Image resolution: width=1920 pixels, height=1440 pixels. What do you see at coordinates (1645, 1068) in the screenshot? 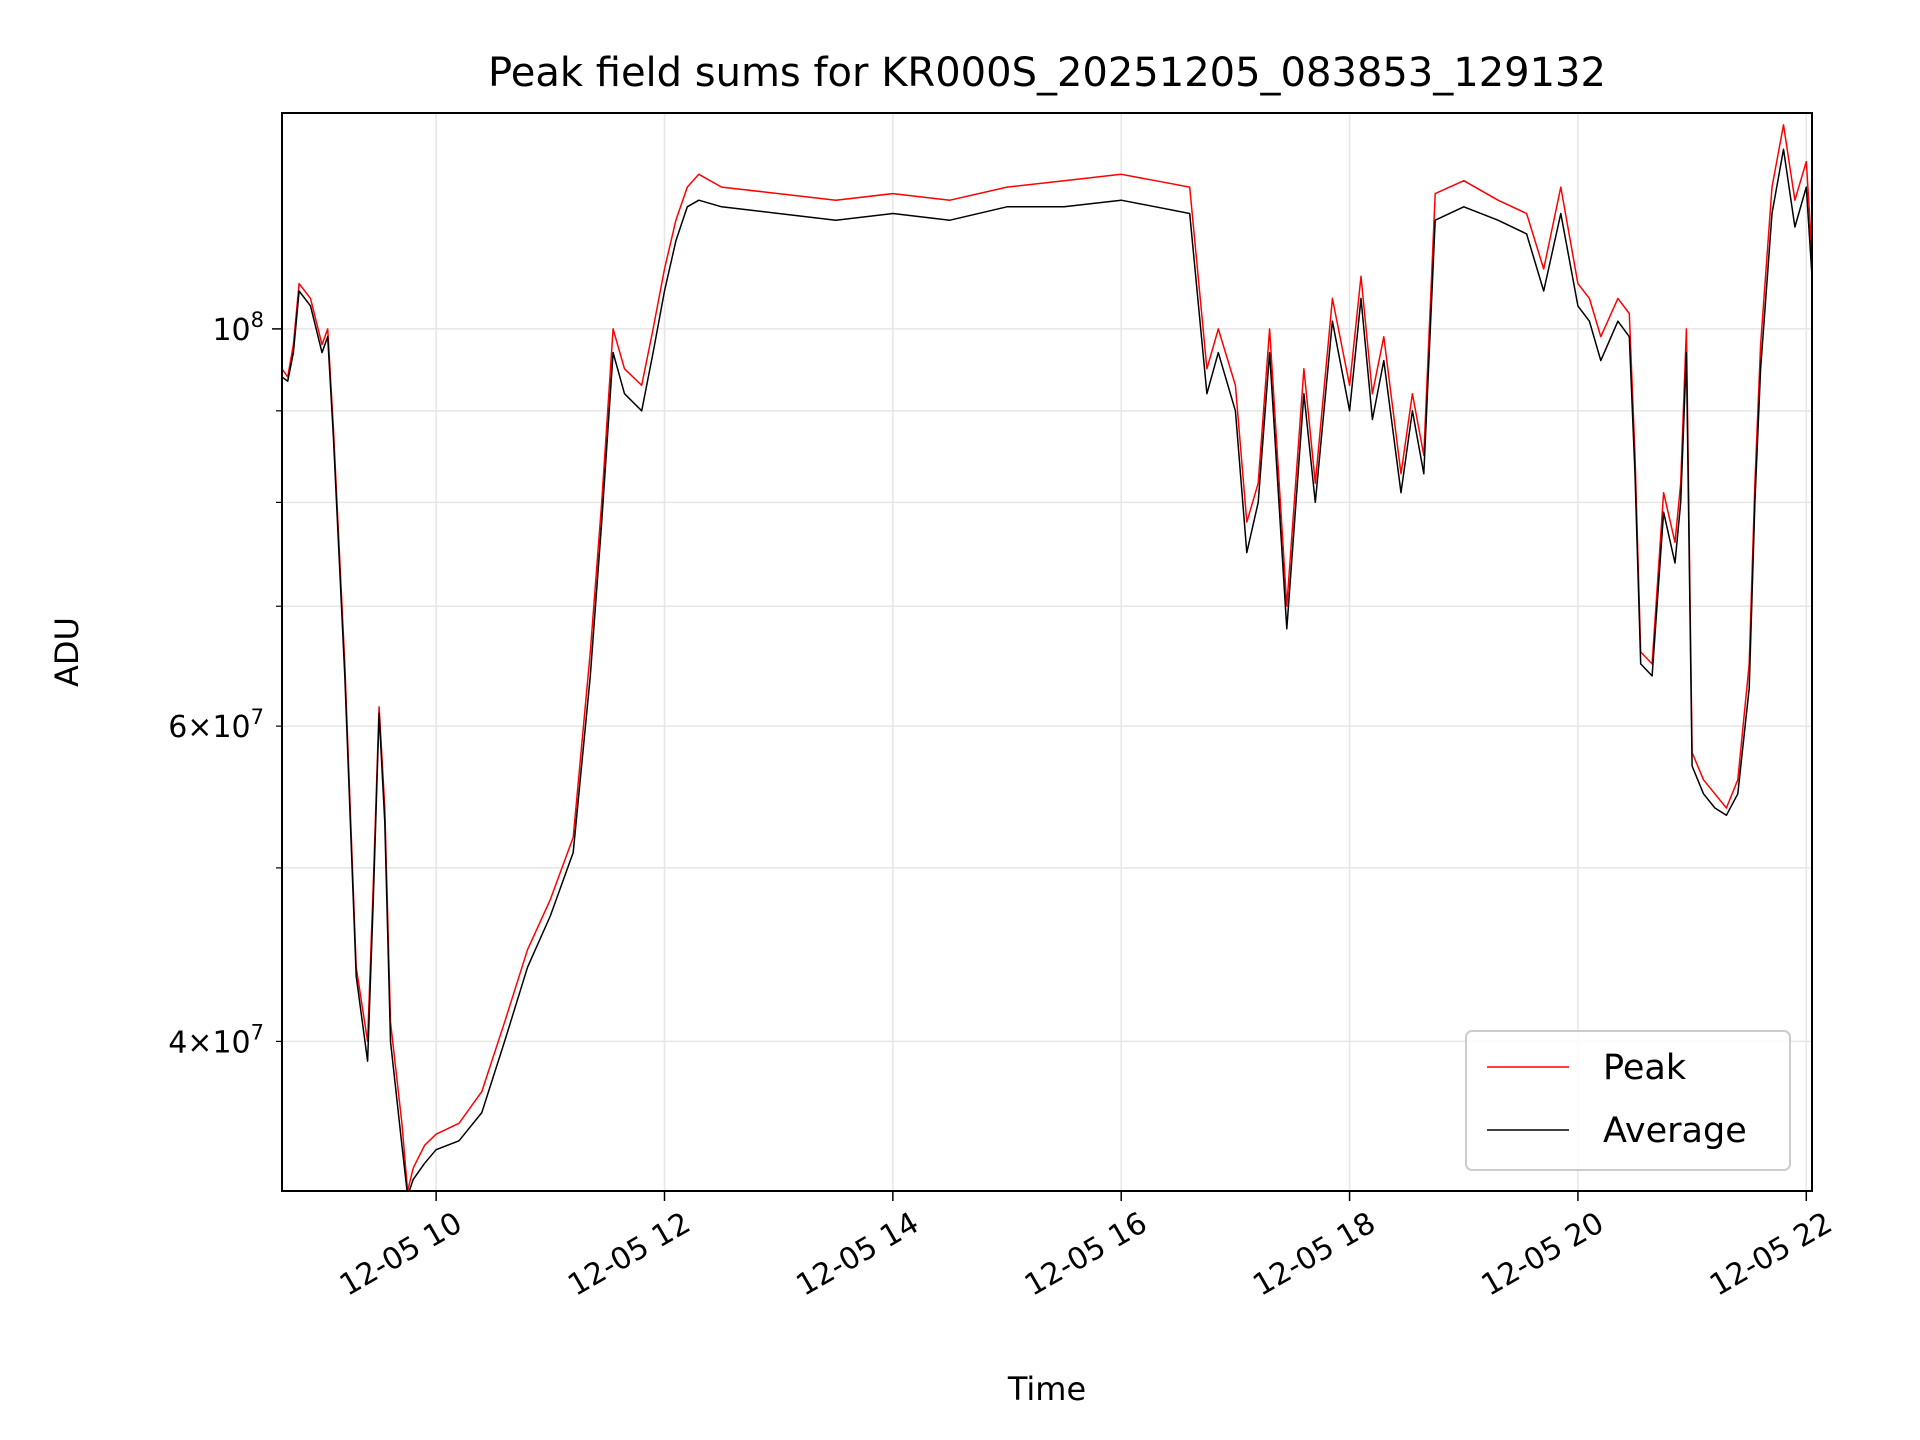
I see `legend-label-peak: Peak` at bounding box center [1645, 1068].